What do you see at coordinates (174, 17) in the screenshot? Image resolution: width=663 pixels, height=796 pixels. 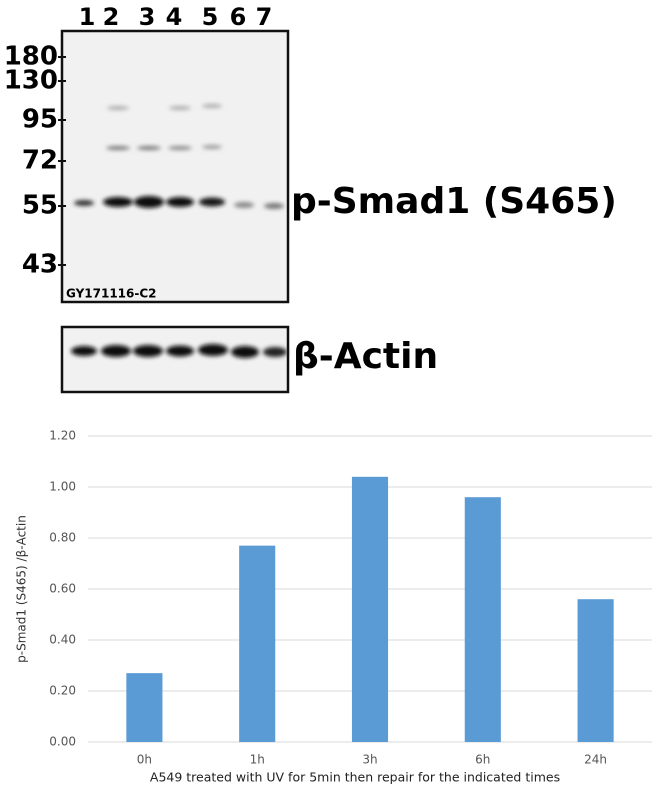 I see `lane-label: 4` at bounding box center [174, 17].